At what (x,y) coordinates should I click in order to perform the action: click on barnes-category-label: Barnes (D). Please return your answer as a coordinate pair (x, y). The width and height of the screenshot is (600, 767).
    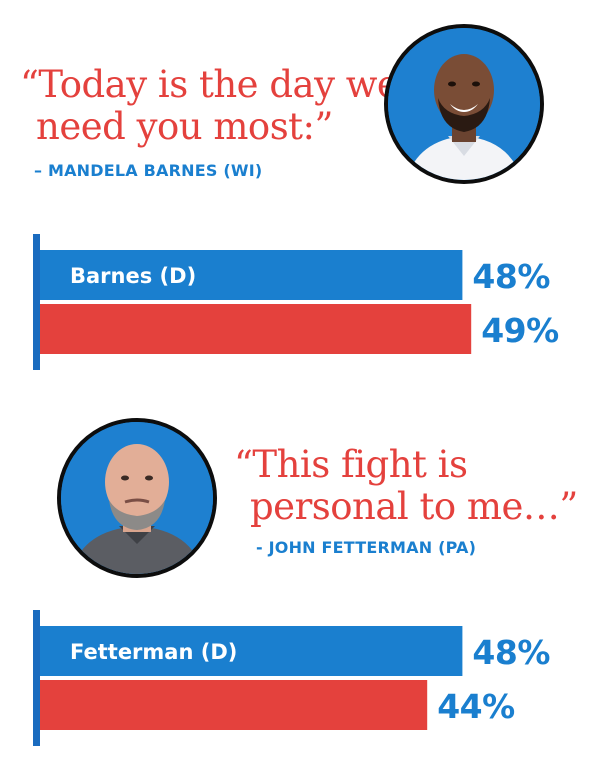
    Looking at the image, I should click on (133, 276).